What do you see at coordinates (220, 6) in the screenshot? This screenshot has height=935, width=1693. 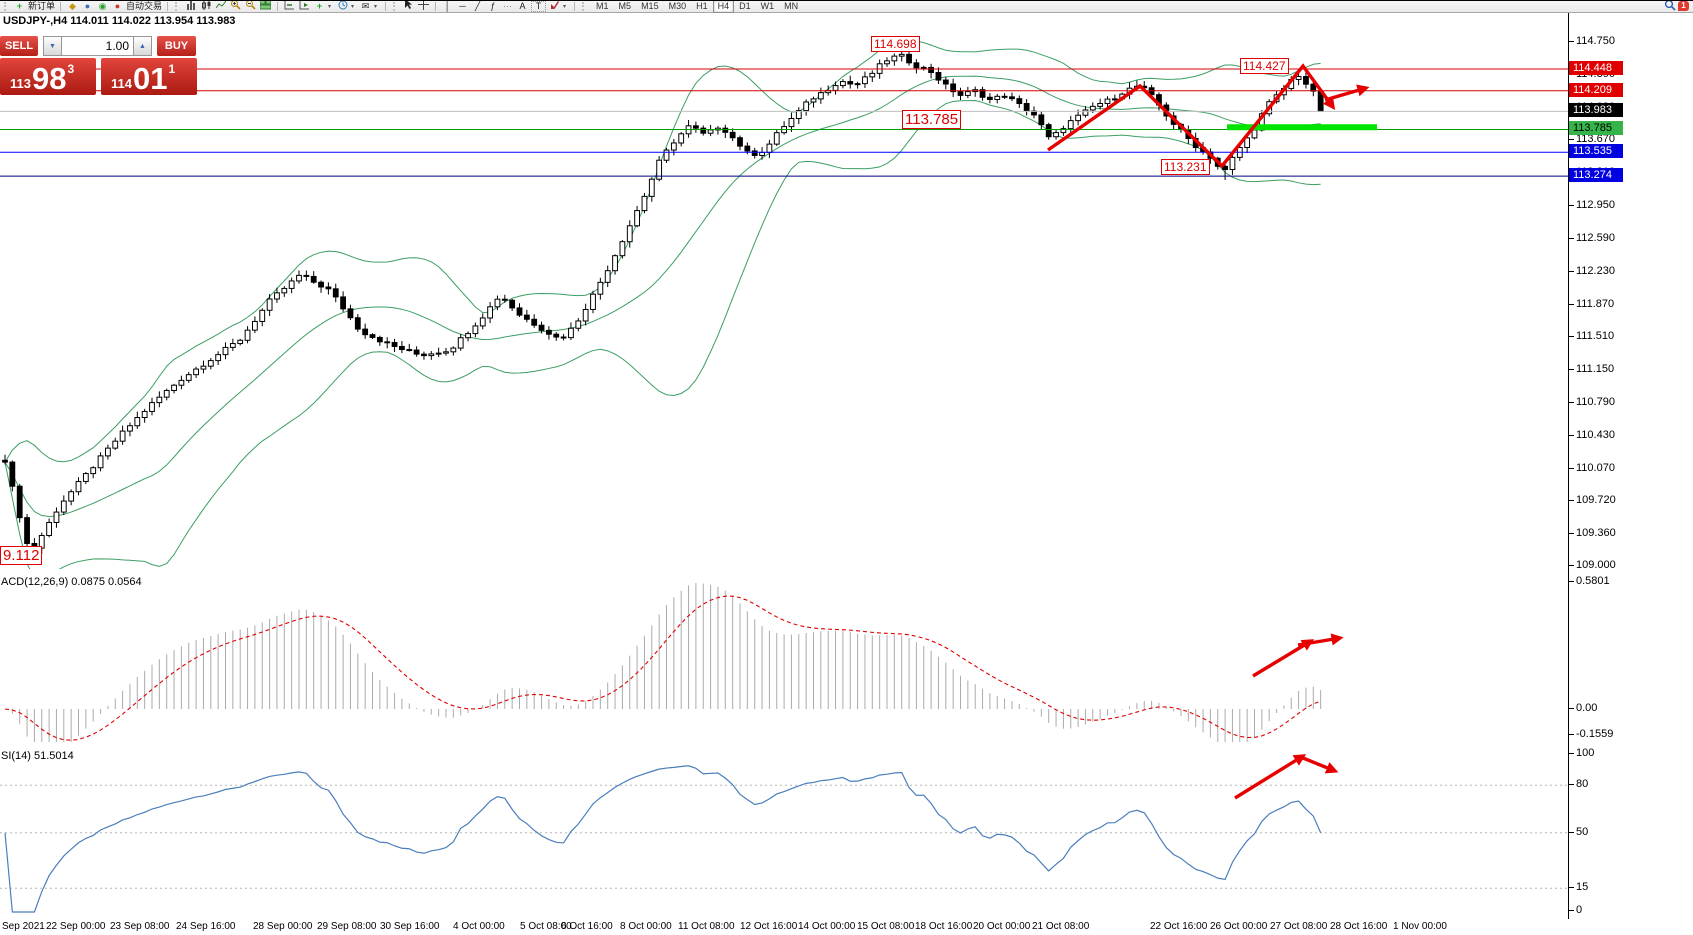 I see `line-chart-icon` at bounding box center [220, 6].